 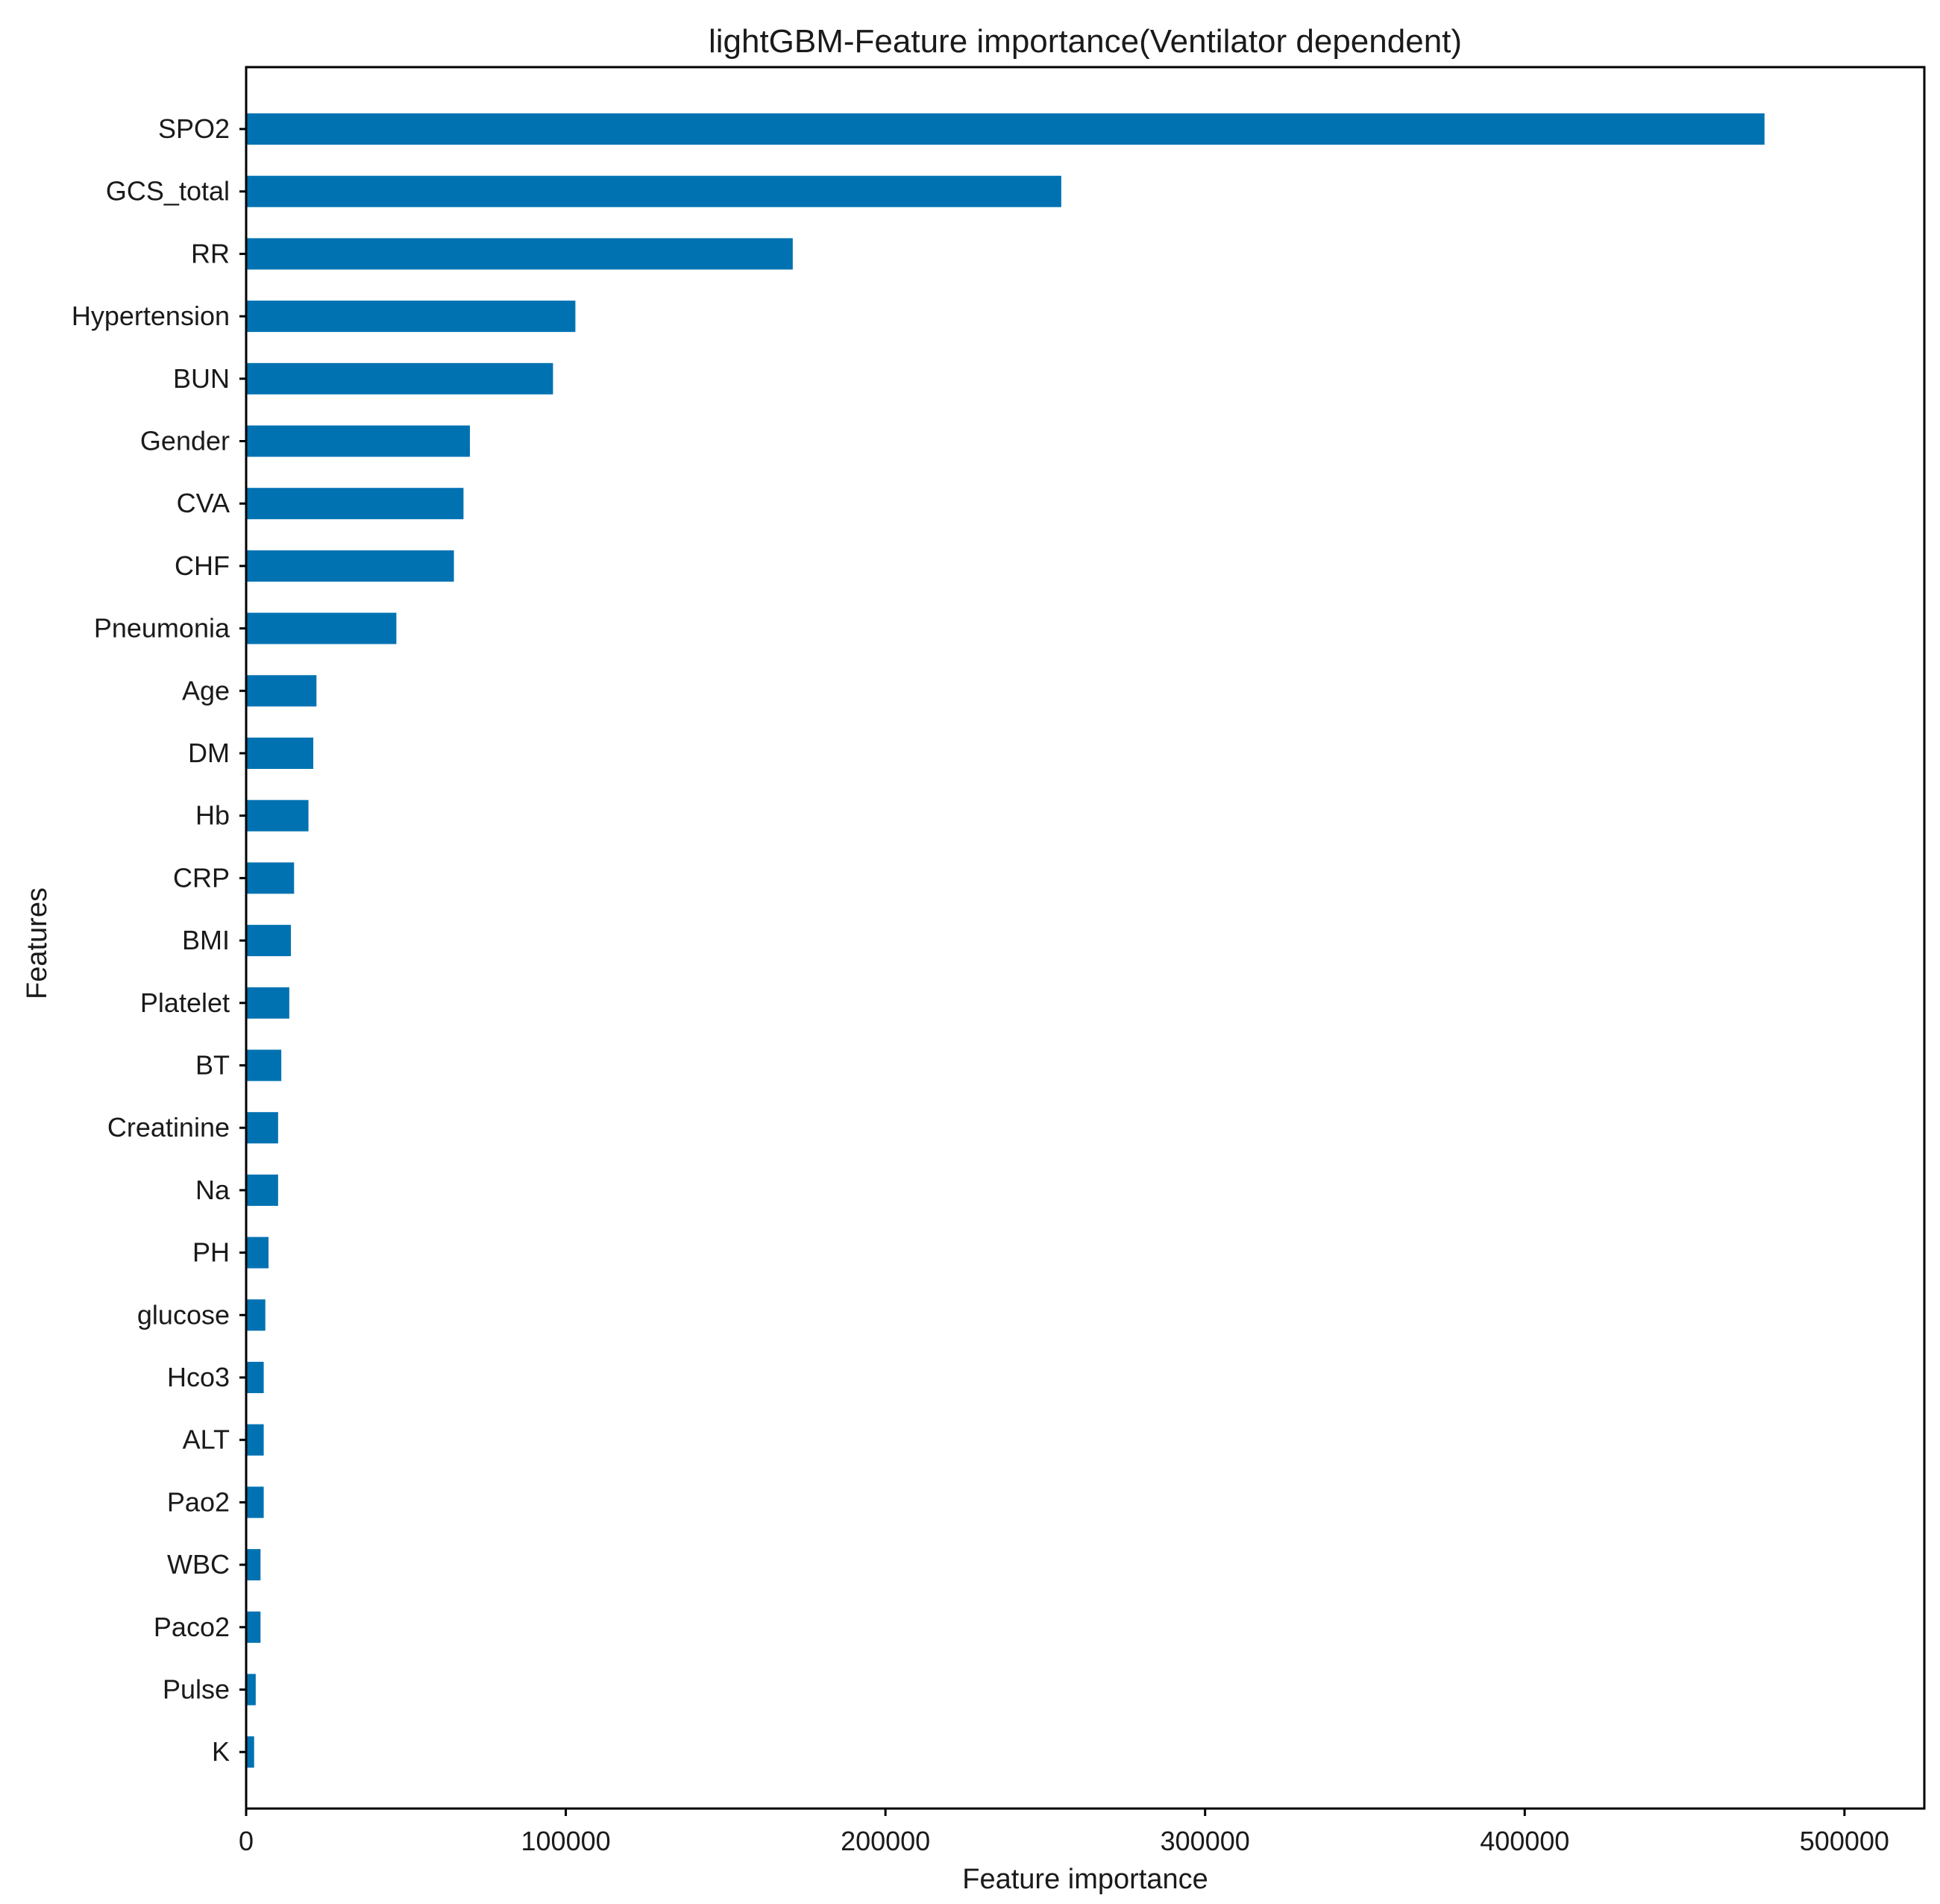 I want to click on y-tick-label-bun: BUN, so click(x=201, y=378).